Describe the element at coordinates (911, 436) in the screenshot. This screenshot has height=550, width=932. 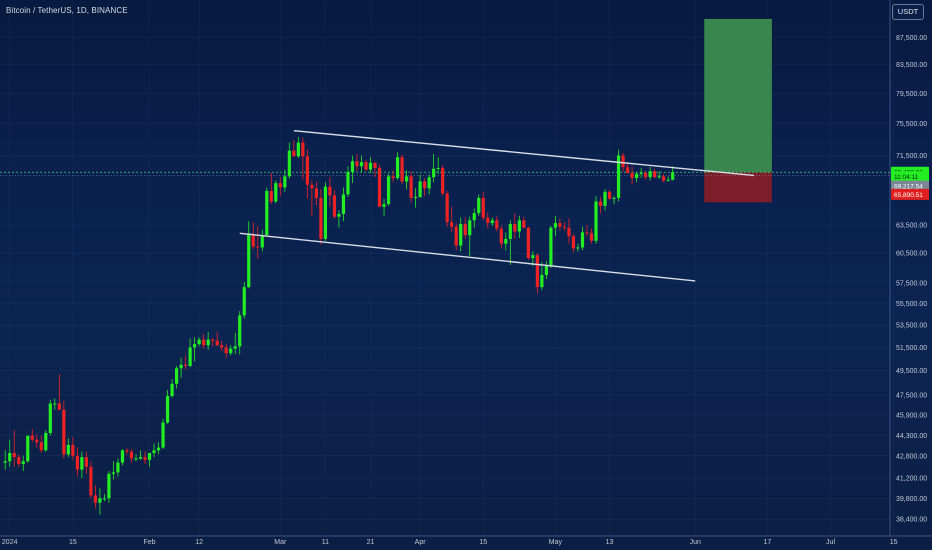
I see `y-tick-label: 44,300.00` at that location.